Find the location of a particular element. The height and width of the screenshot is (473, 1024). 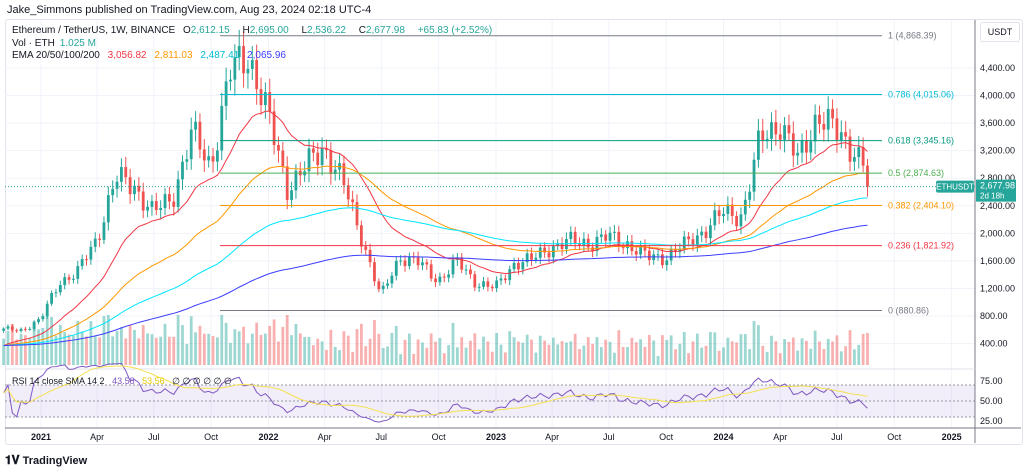

price-tick-label: 2,800.00 is located at coordinates (997, 178).